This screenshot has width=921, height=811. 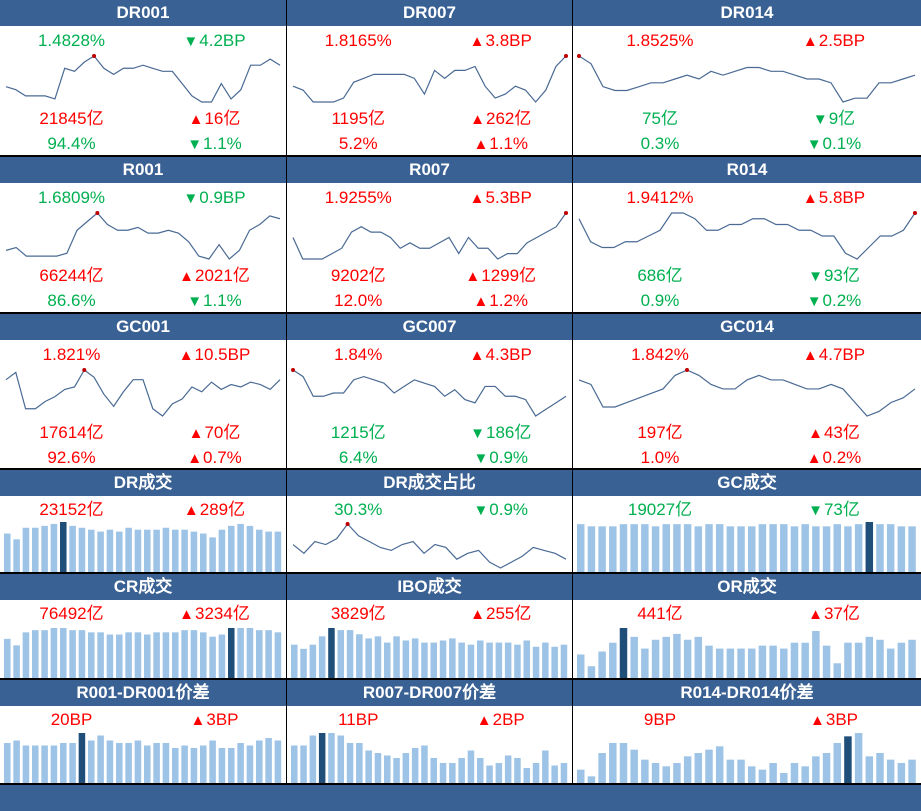 I want to click on value-row: 1.9255% ▲5.3BP, so click(x=429, y=198).